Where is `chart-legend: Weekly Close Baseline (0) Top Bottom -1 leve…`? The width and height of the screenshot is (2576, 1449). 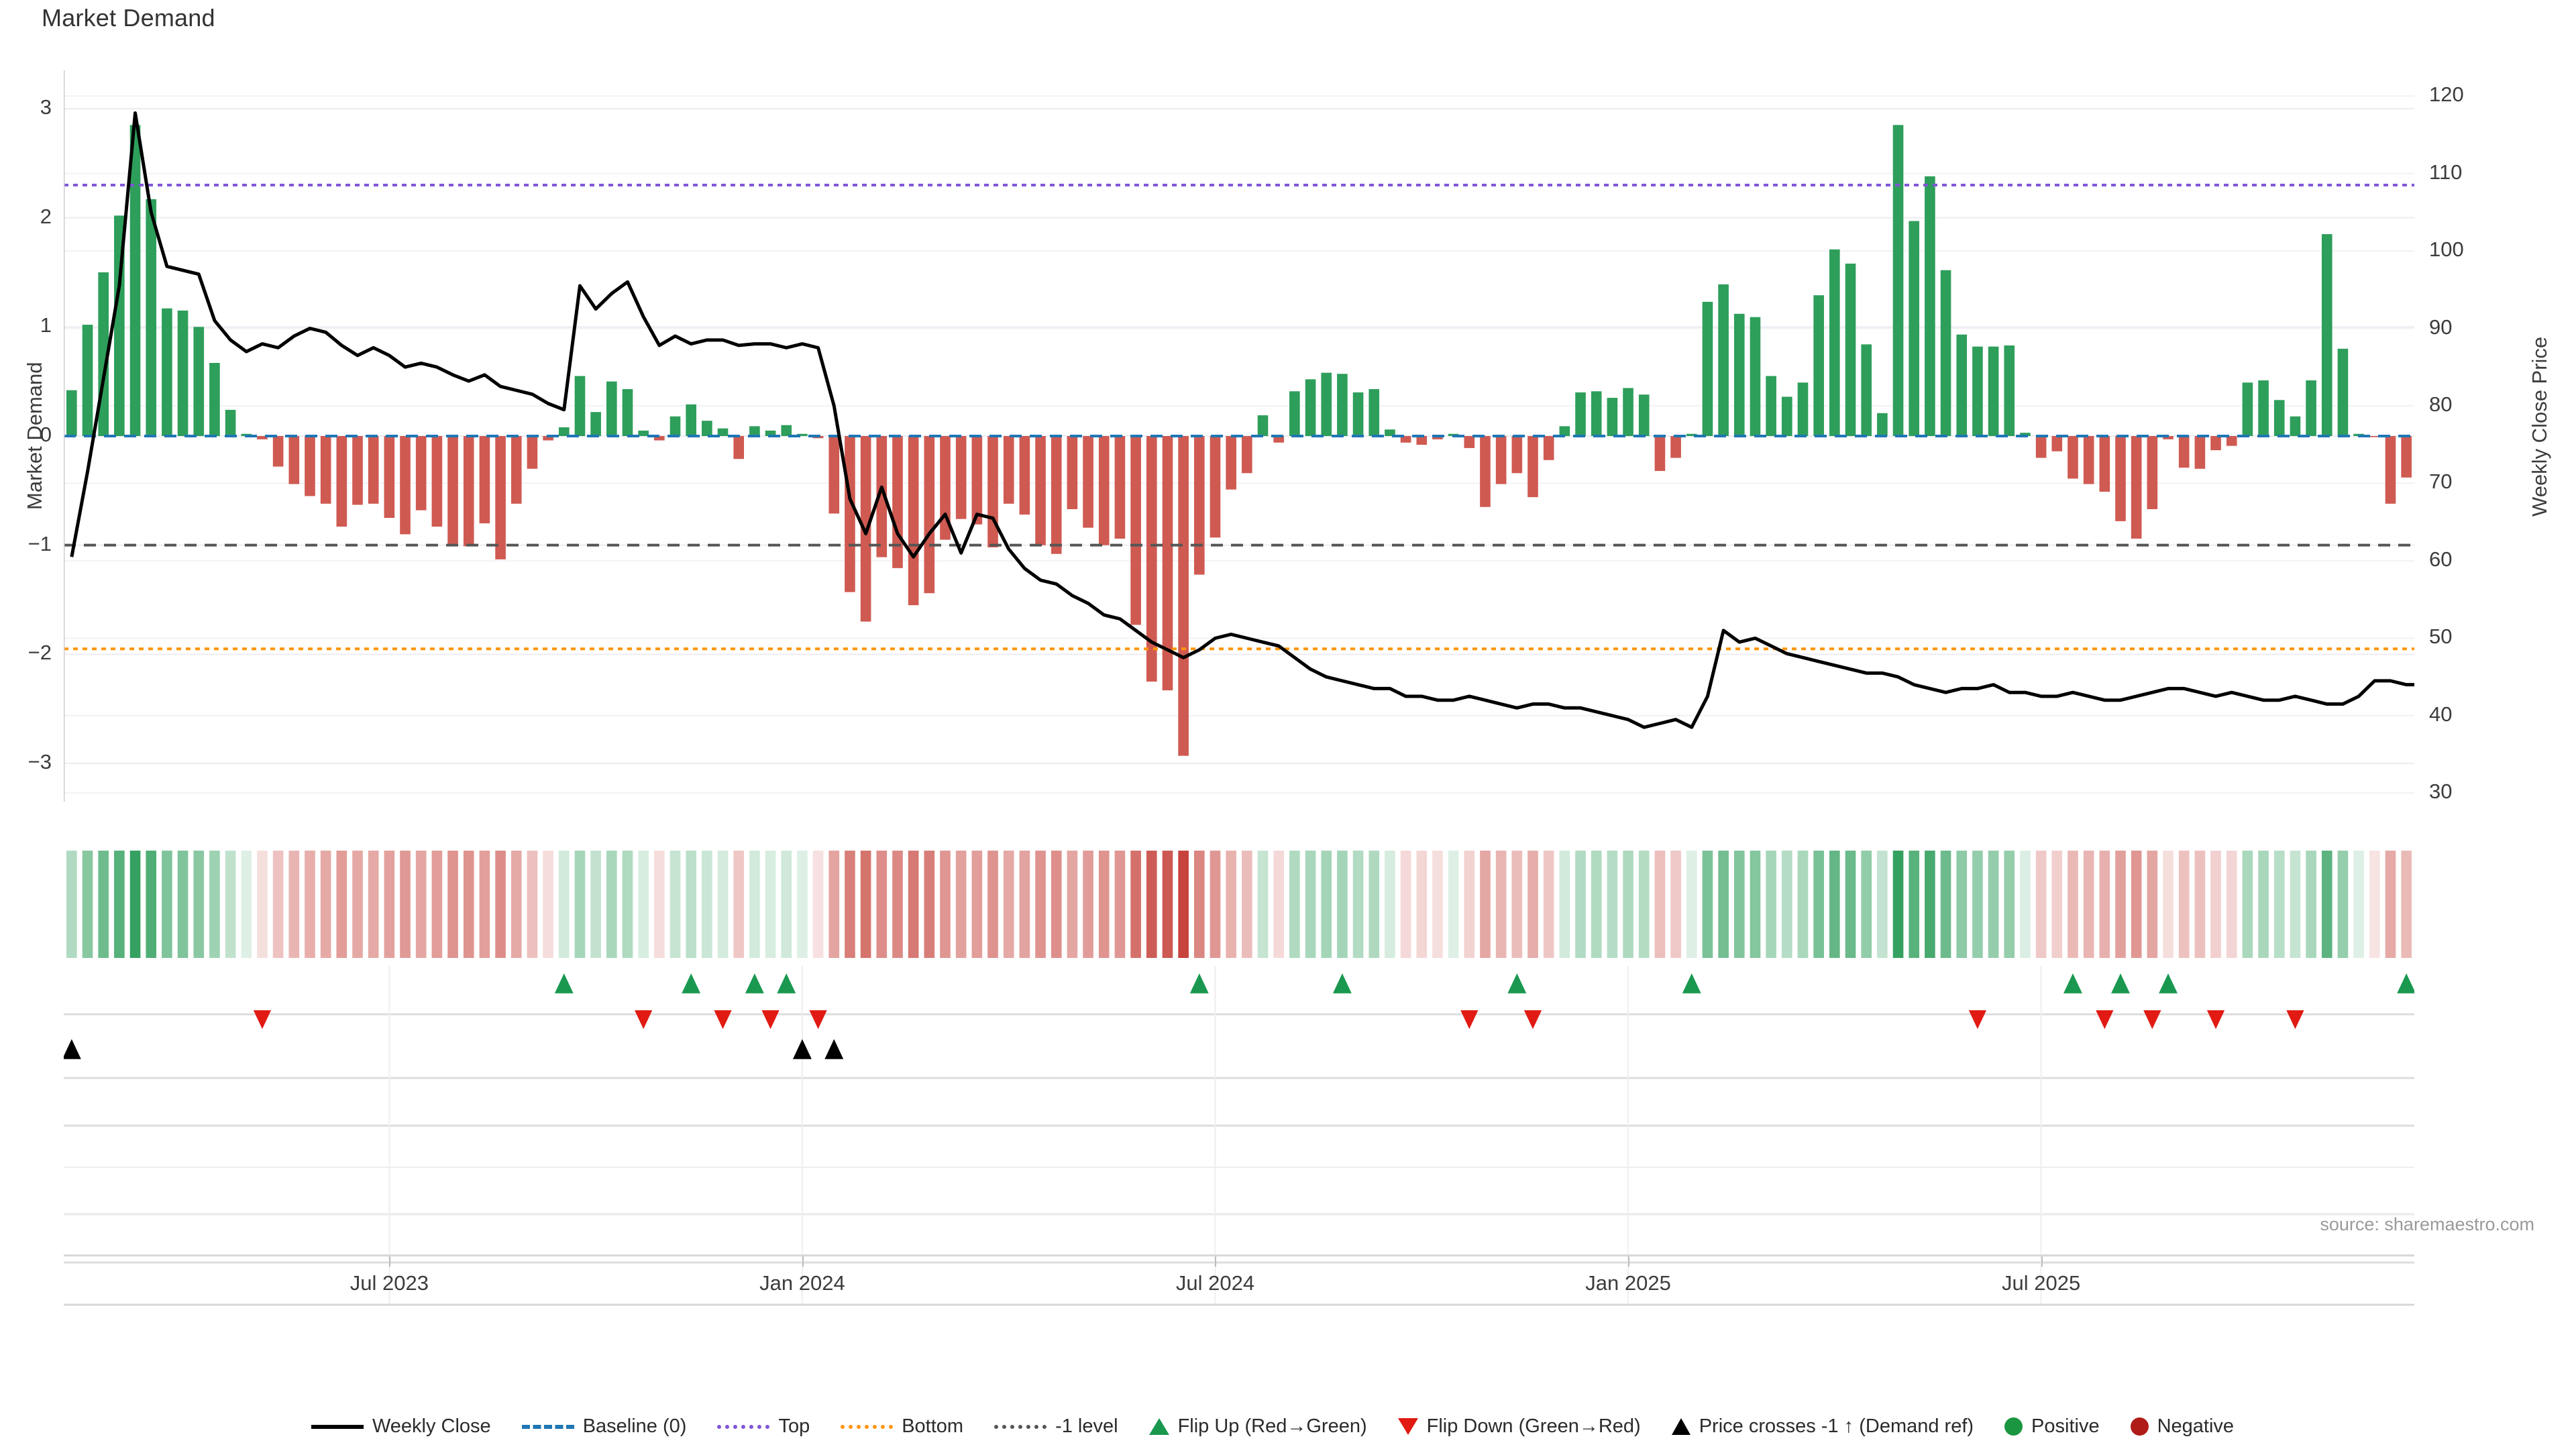
chart-legend: Weekly Close Baseline (0) Top Bottom -1 leve… is located at coordinates (1288, 1426).